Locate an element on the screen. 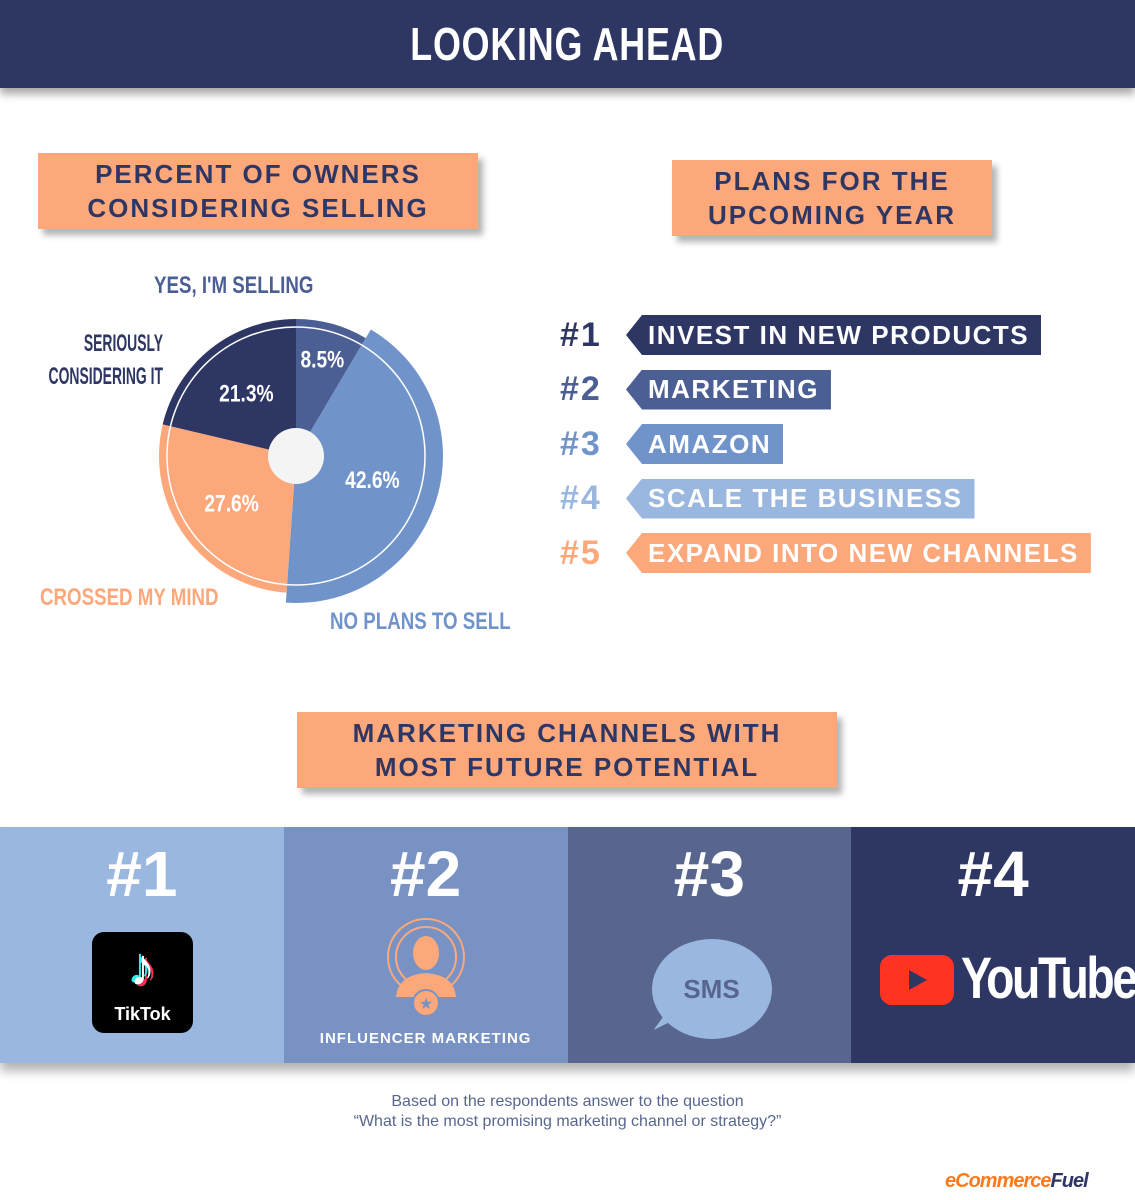 This screenshot has width=1135, height=1200. header-bar: LOOKING AHEAD is located at coordinates (567, 44).